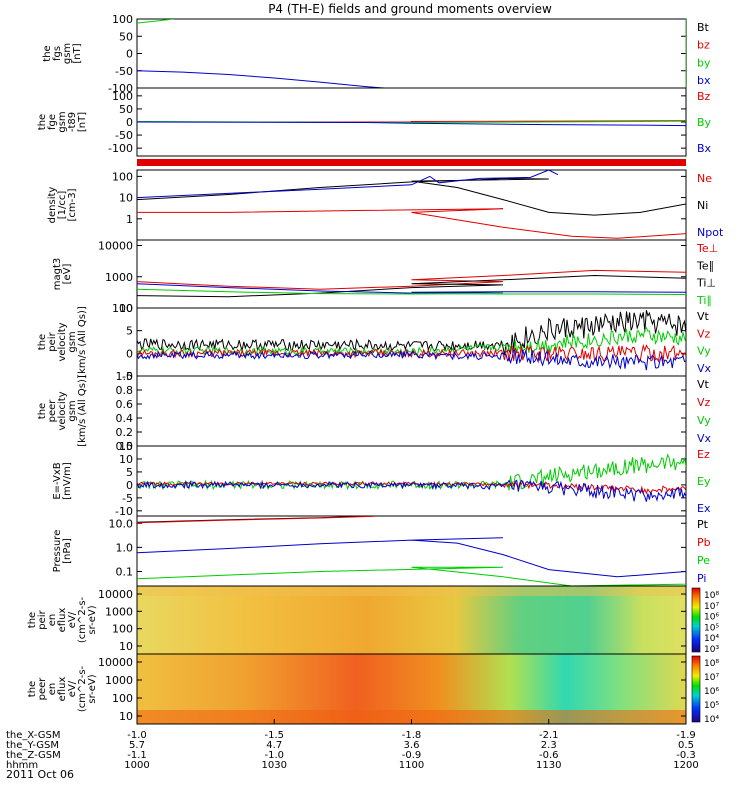 This screenshot has height=800, width=750. I want to click on legend-entry: Ti⊥, so click(706, 283).